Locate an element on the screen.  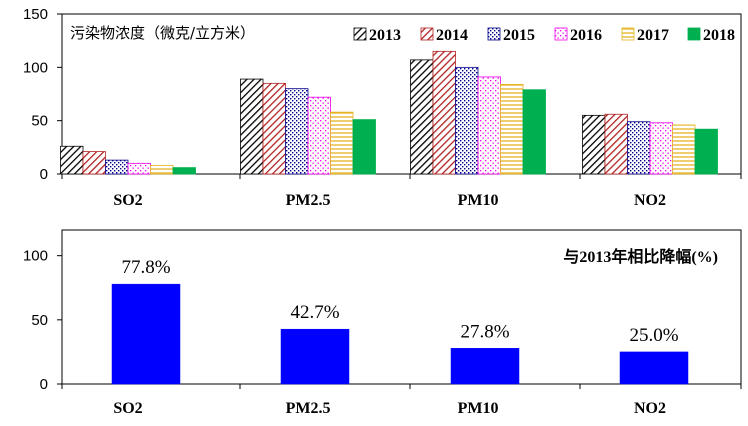
bar-2014-pm25 is located at coordinates (274, 128).